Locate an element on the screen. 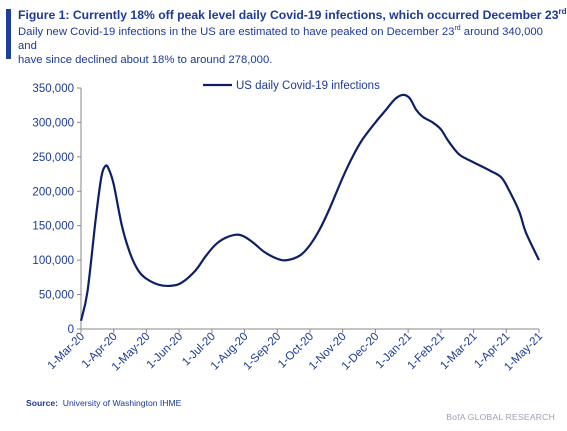 The image size is (567, 431). x-tick-label: 1-Jun-20 is located at coordinates (165, 351).